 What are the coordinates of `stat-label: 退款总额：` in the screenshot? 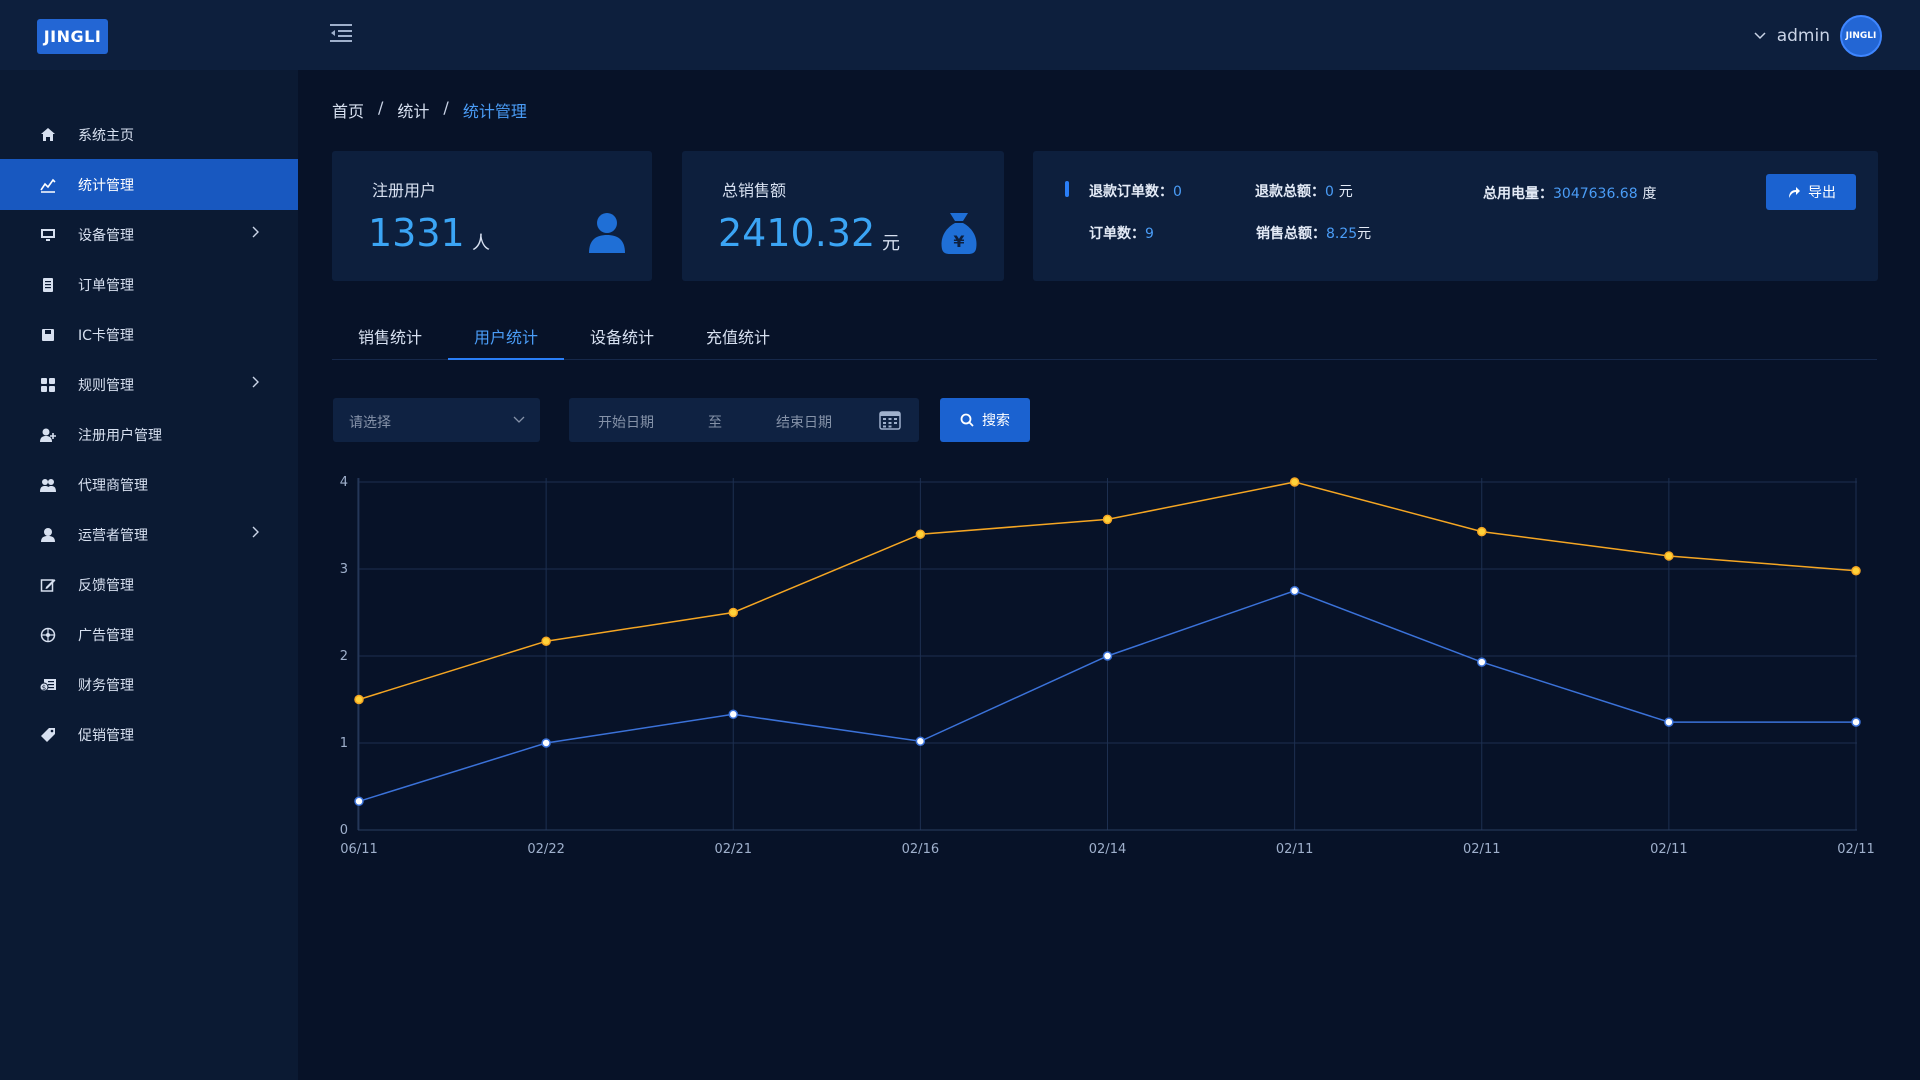 It's located at (1290, 192).